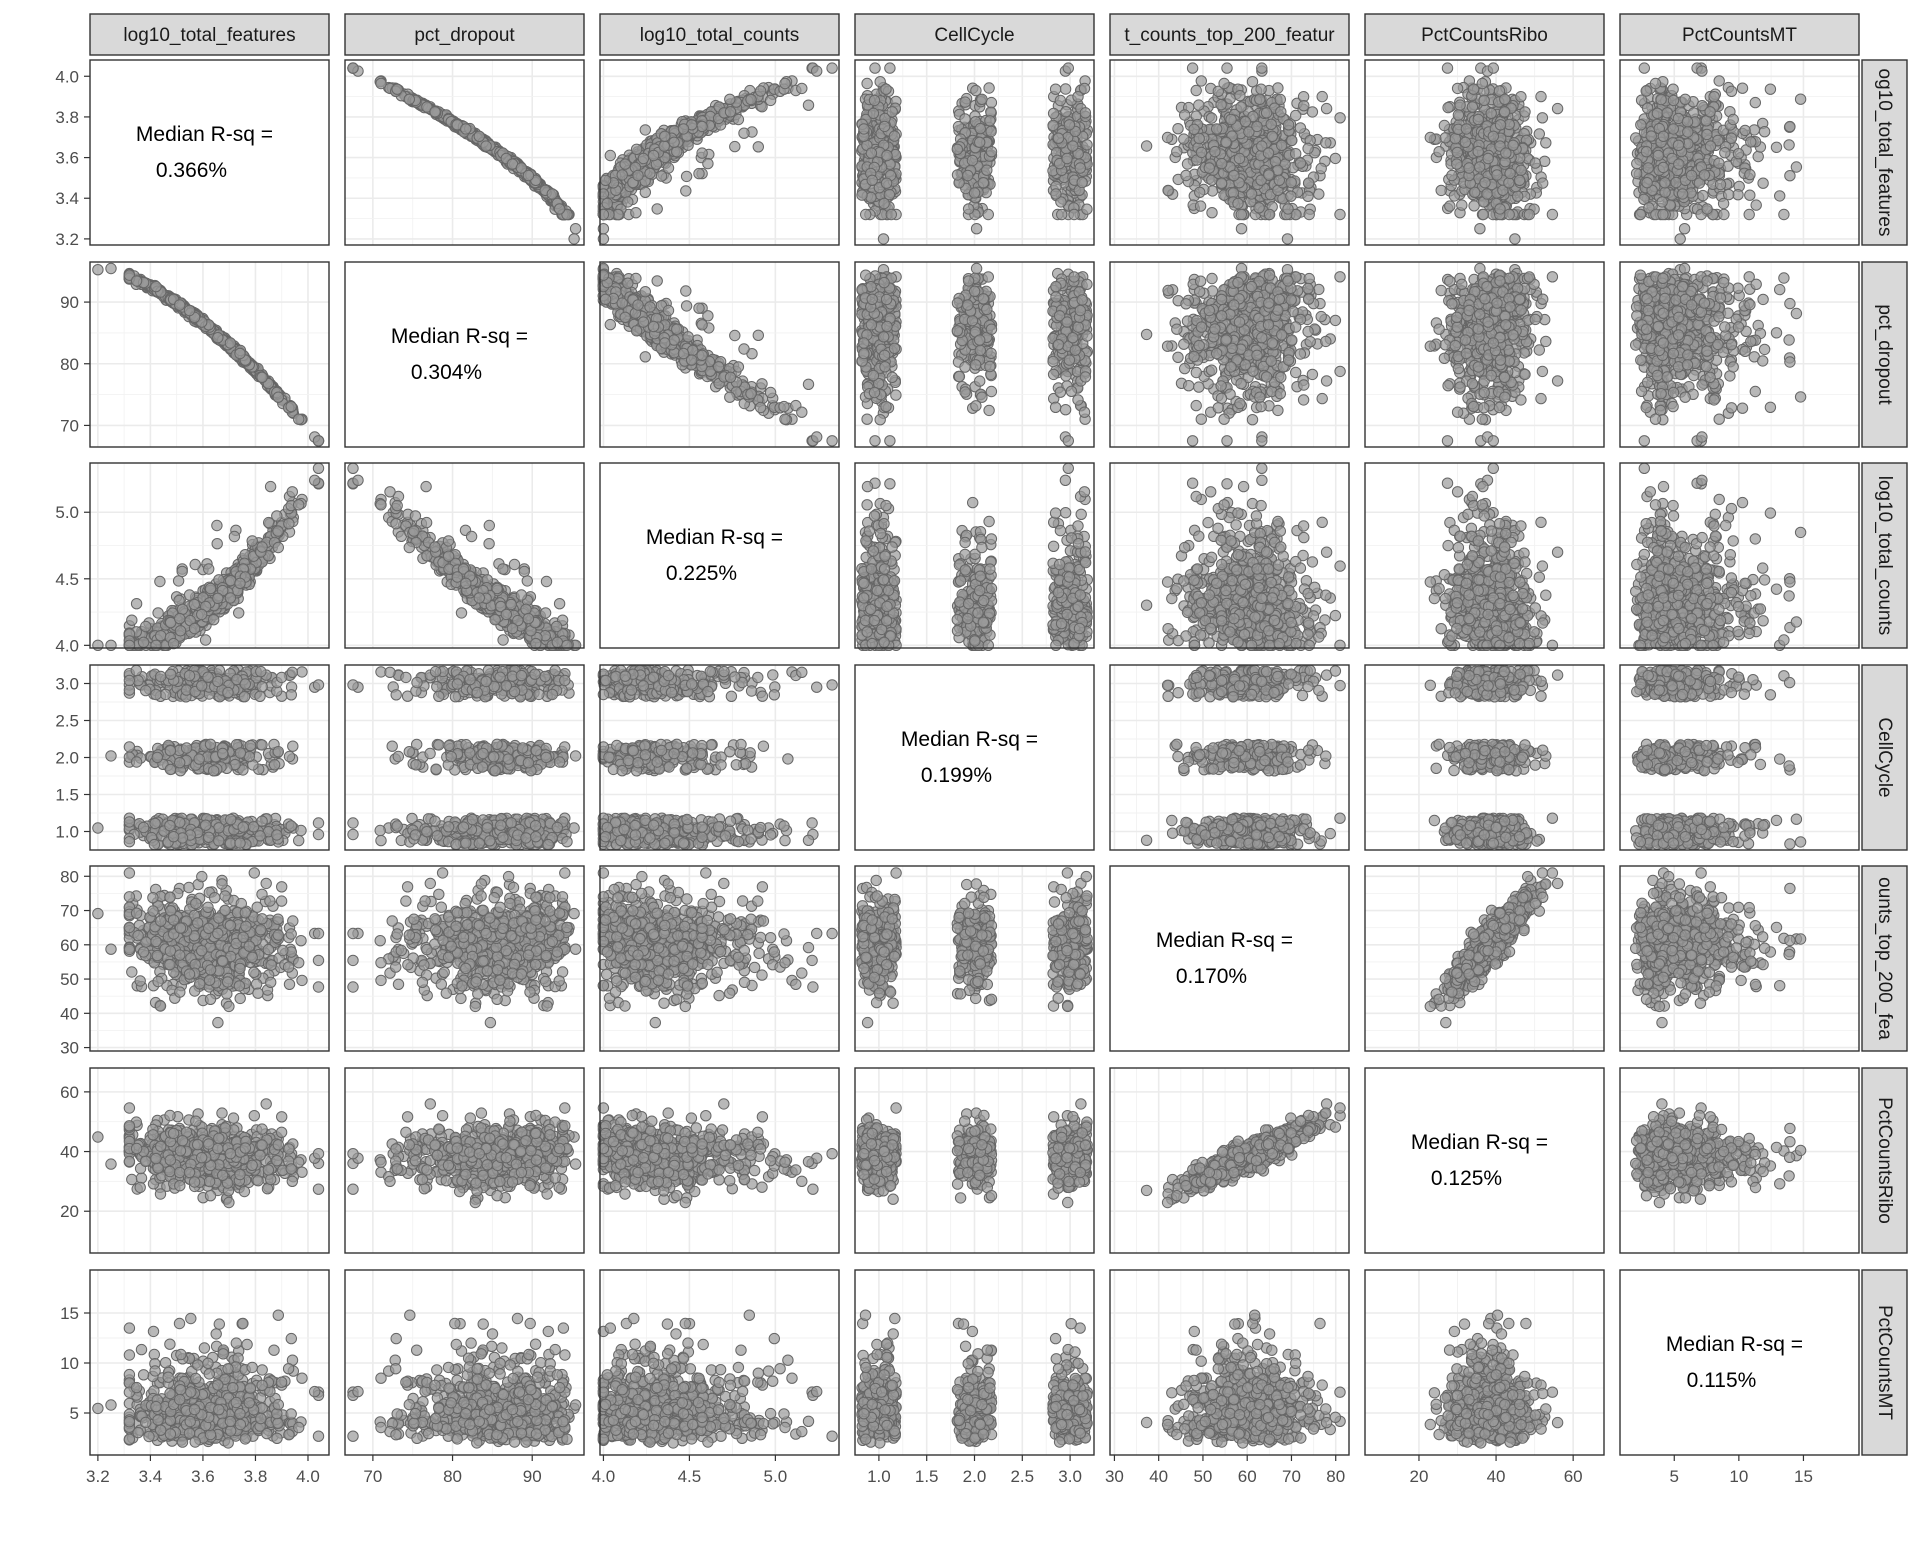  I want to click on panel-r1-c3, so click(718, 152).